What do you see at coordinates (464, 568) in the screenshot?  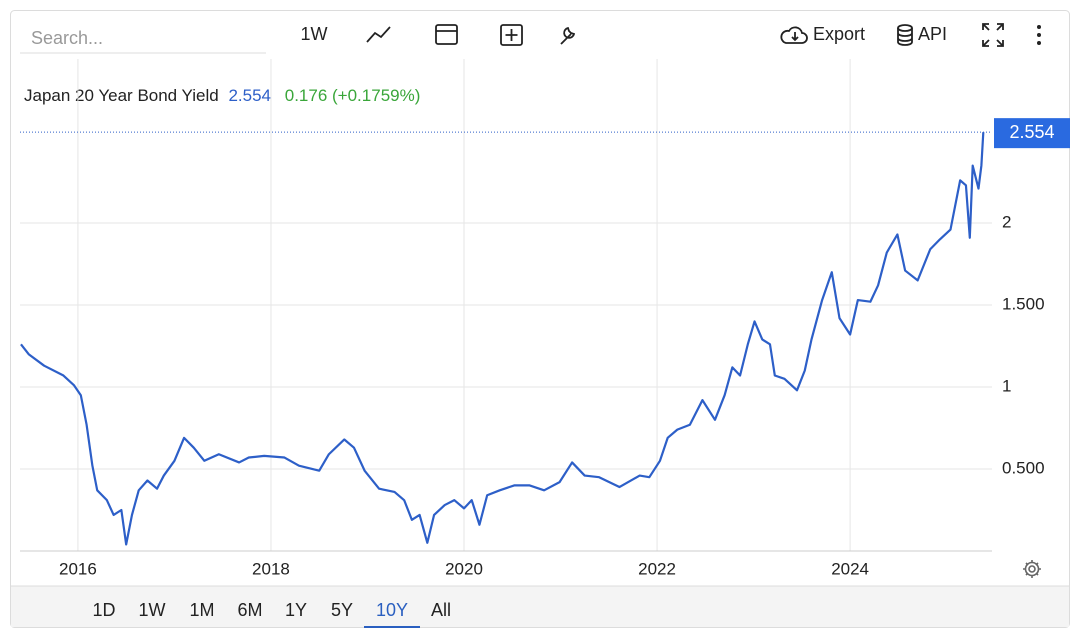 I see `x-tick-label: 2020` at bounding box center [464, 568].